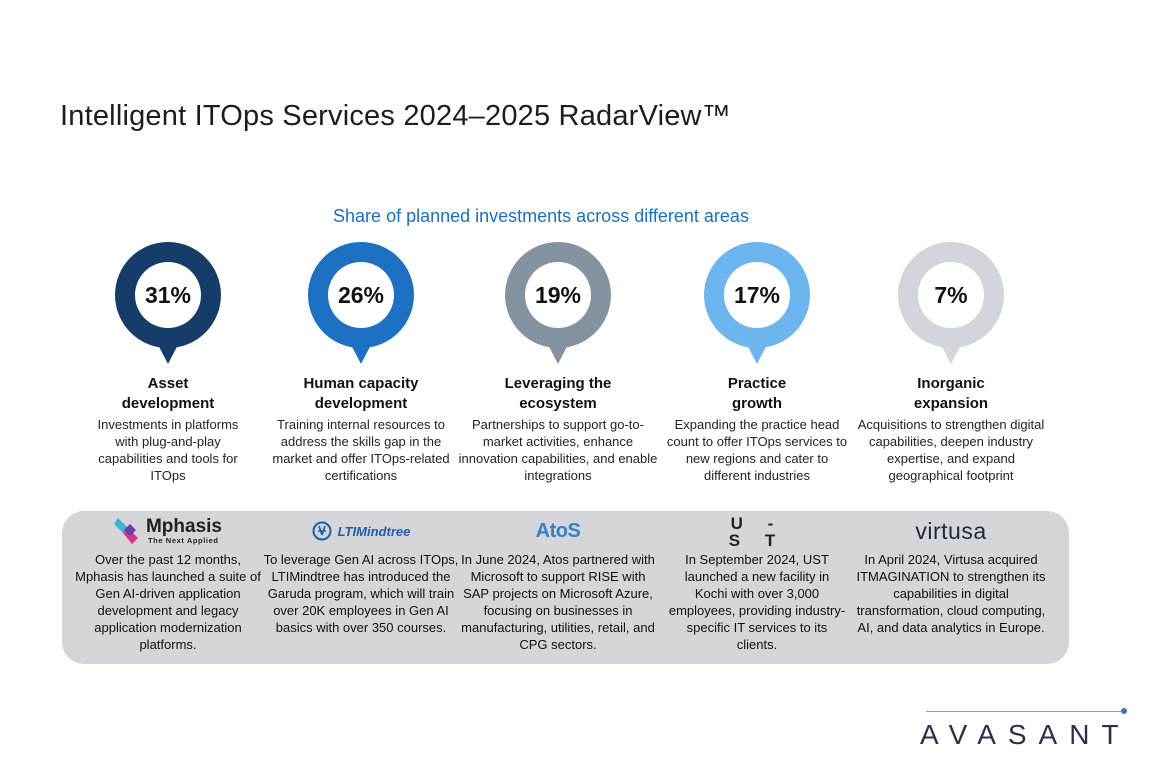 The width and height of the screenshot is (1152, 768). I want to click on percent-pin: 7%, so click(951, 304).